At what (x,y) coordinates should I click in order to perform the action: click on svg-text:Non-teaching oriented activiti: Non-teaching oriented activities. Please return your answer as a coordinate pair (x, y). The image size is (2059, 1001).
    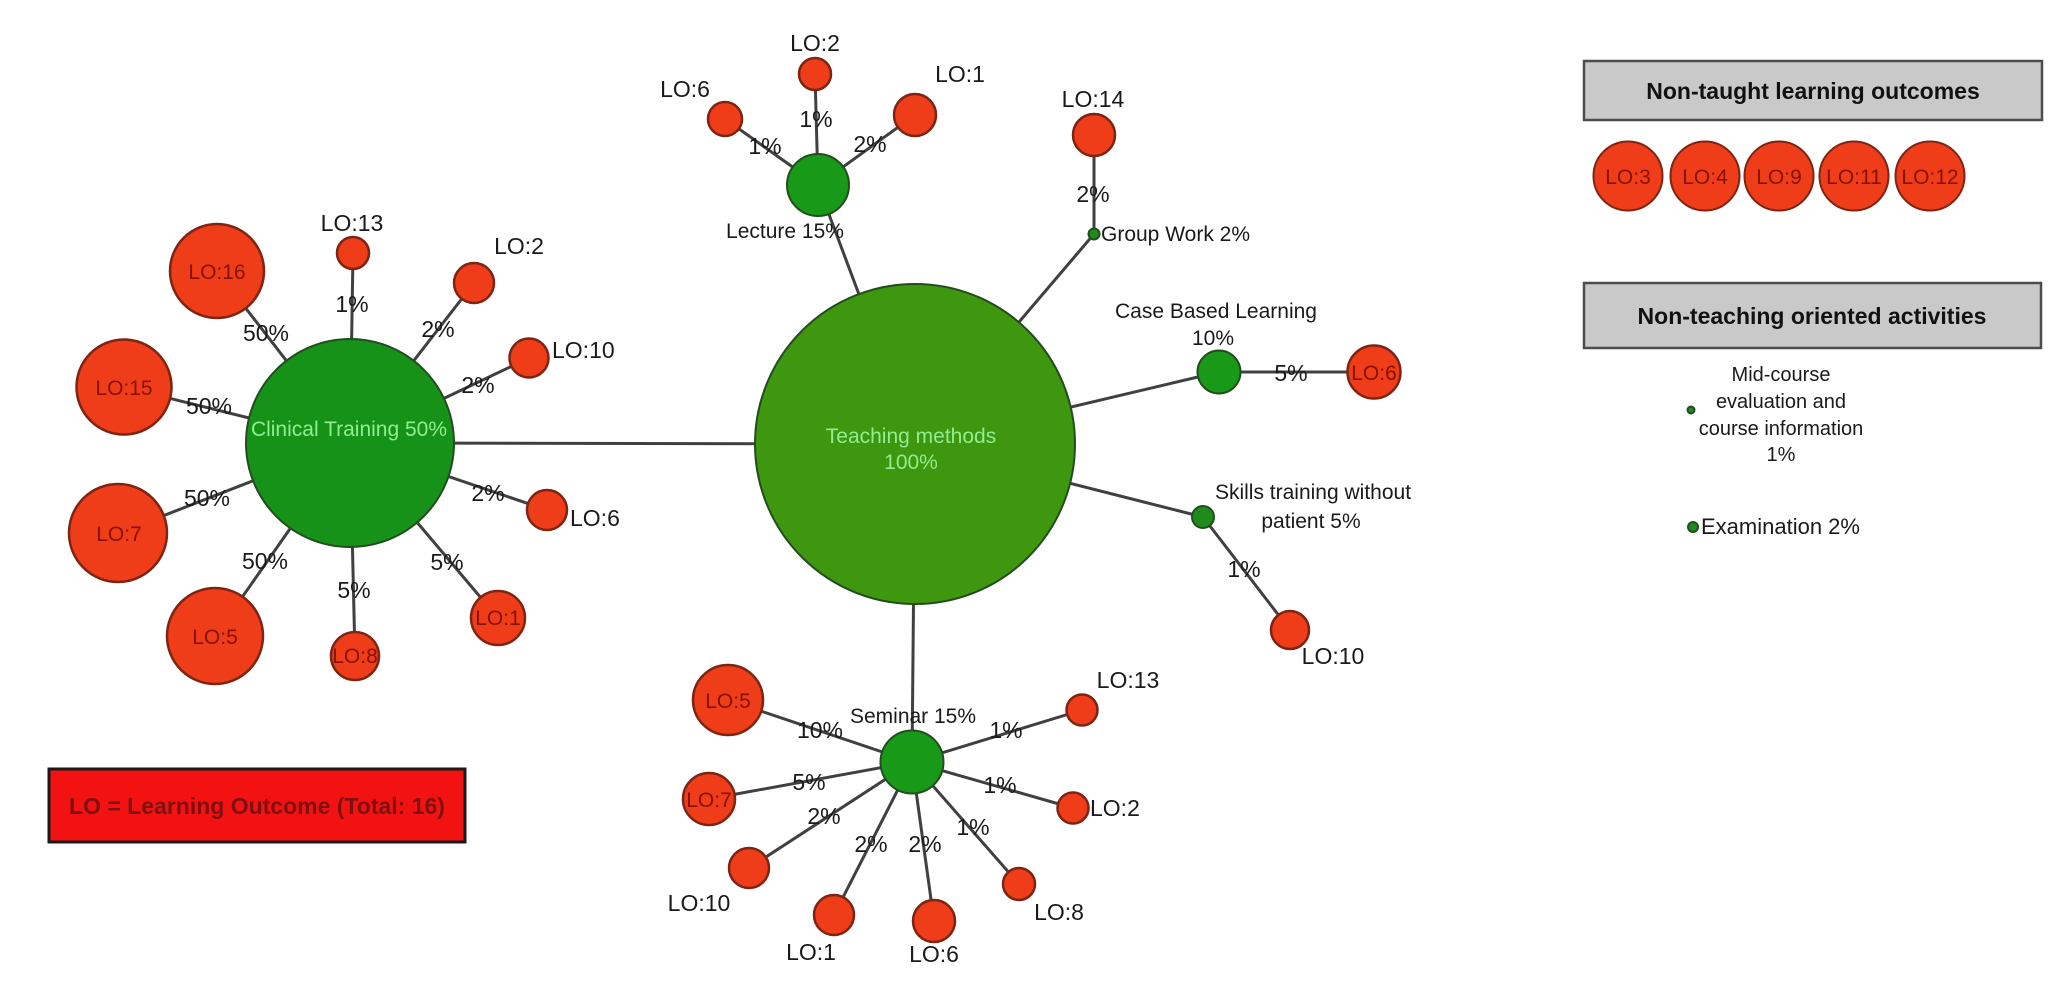
    Looking at the image, I should click on (1812, 316).